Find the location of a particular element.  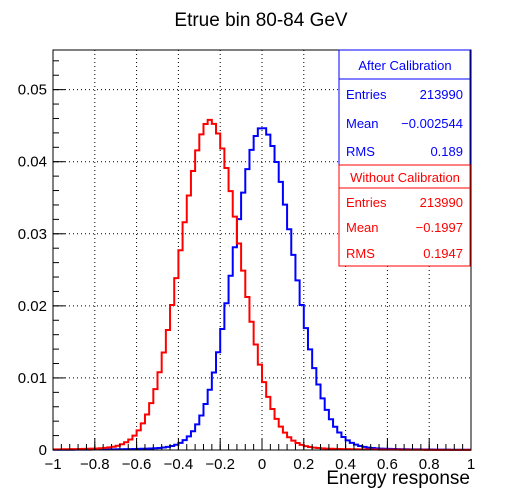

x-tick-label: 0.4 is located at coordinates (345, 464).